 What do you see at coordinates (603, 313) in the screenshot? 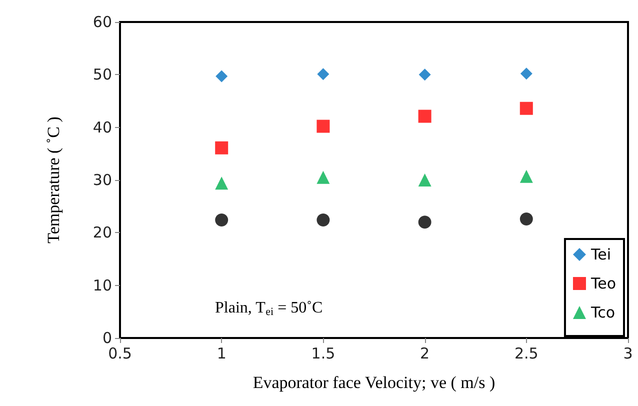
I see `legend-label: Tco` at bounding box center [603, 313].